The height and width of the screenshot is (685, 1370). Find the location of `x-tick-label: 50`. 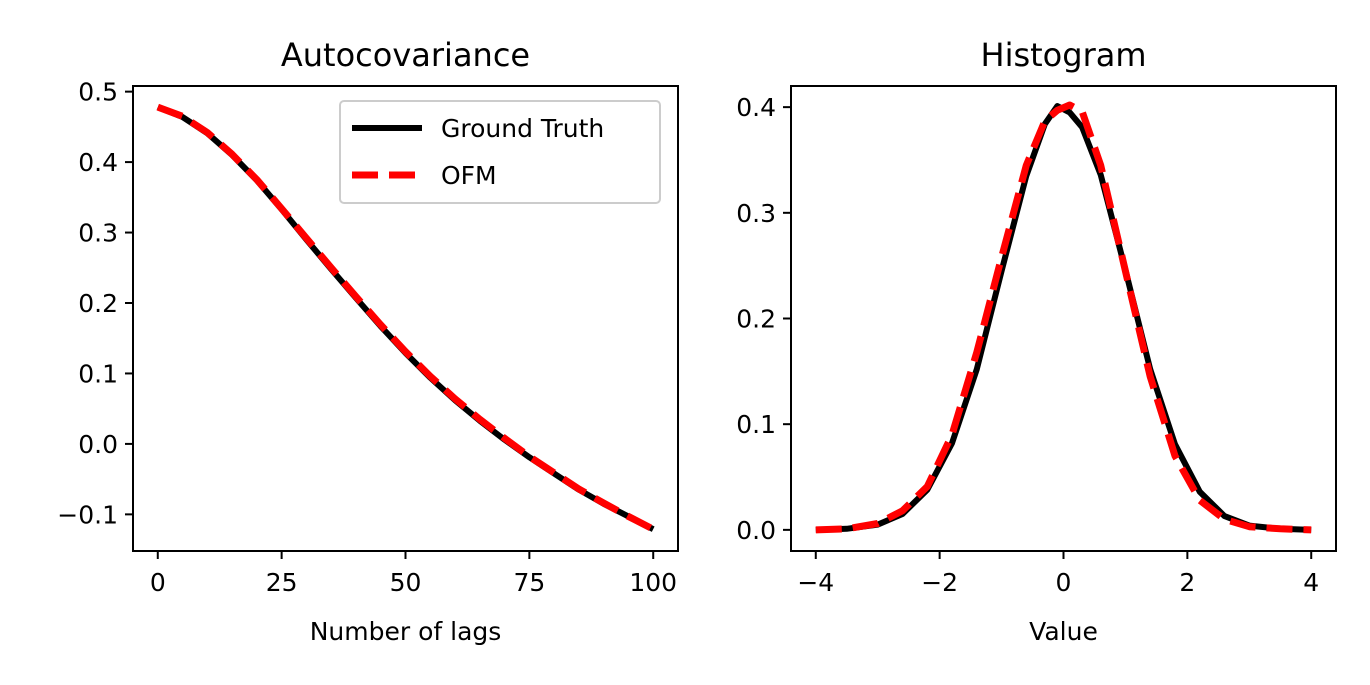

x-tick-label: 50 is located at coordinates (406, 582).